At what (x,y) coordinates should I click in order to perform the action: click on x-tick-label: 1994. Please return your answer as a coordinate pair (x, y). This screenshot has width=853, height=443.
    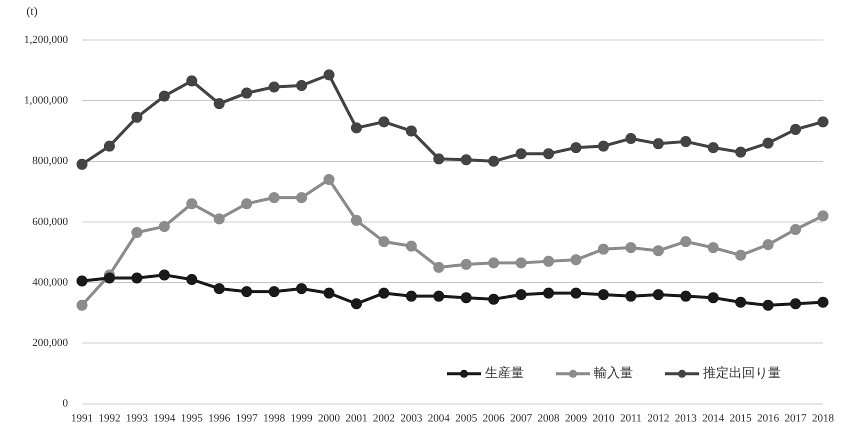
    Looking at the image, I should click on (164, 418).